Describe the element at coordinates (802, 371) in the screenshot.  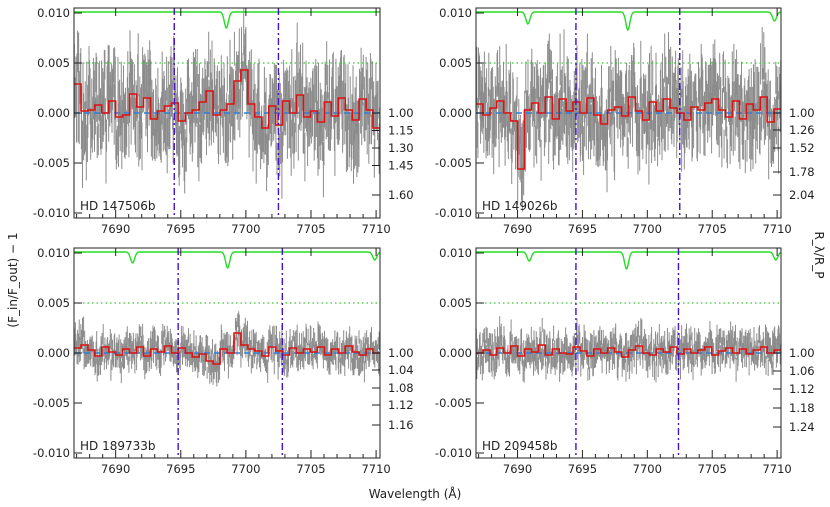
I see `right-tick-label: 1.06` at that location.